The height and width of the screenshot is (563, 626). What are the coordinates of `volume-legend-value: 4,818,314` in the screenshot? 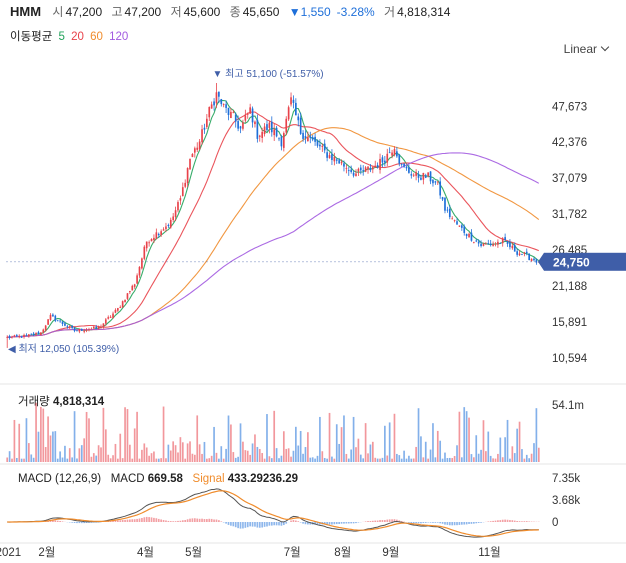 It's located at (78, 402).